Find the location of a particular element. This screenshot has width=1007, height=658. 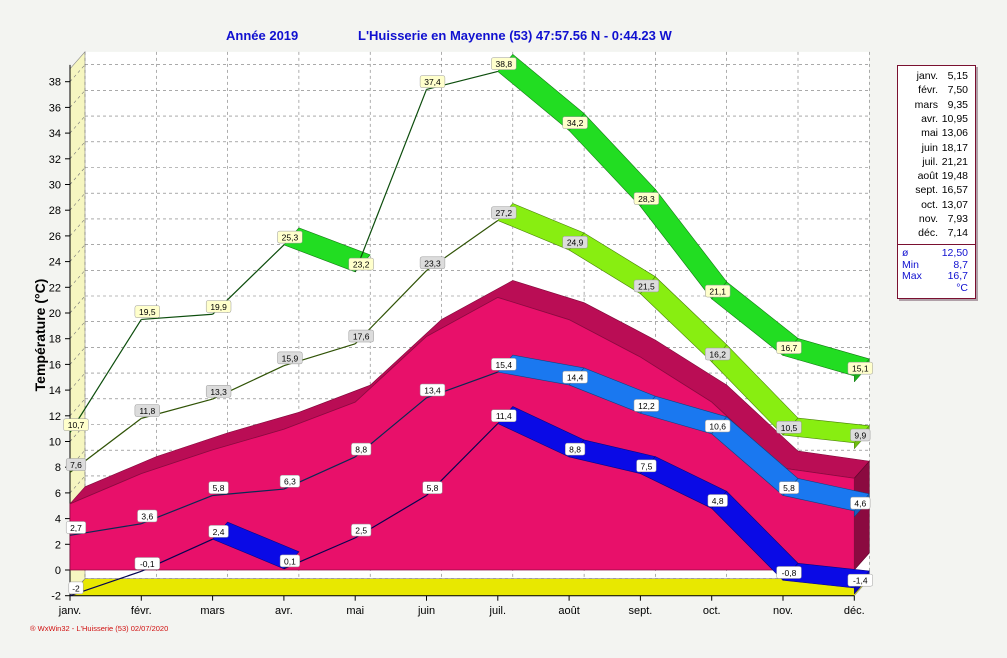

absolute-min-data-label: 5,8 is located at coordinates (433, 488).